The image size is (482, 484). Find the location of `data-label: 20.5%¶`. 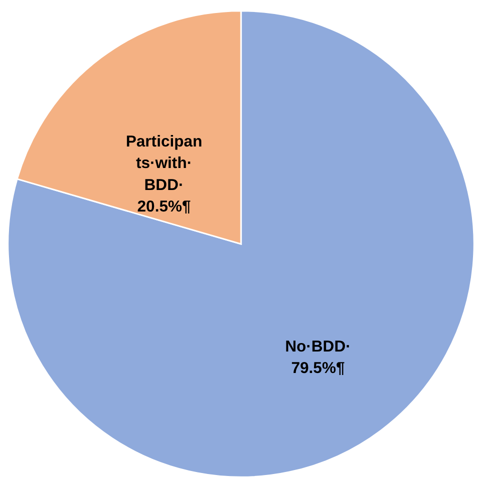

data-label: 20.5%¶ is located at coordinates (164, 207).